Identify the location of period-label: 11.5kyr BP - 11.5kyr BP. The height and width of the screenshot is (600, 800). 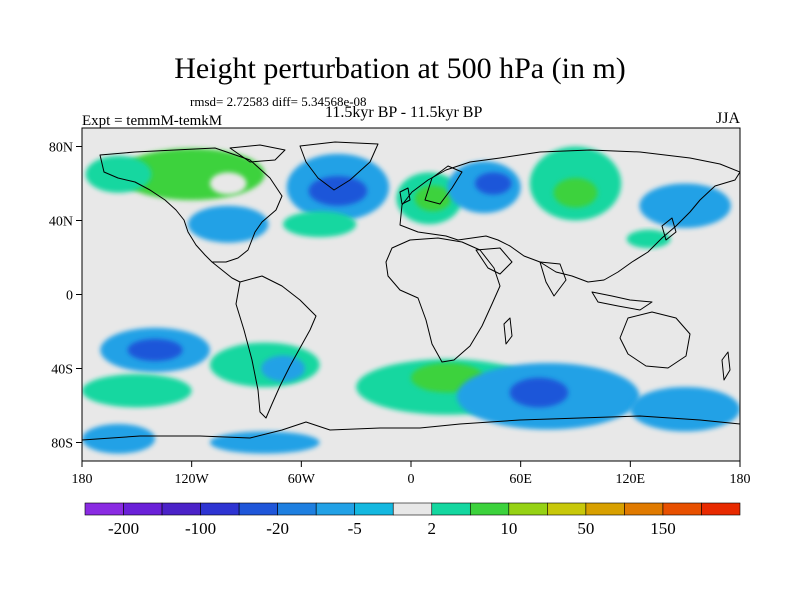
(404, 112).